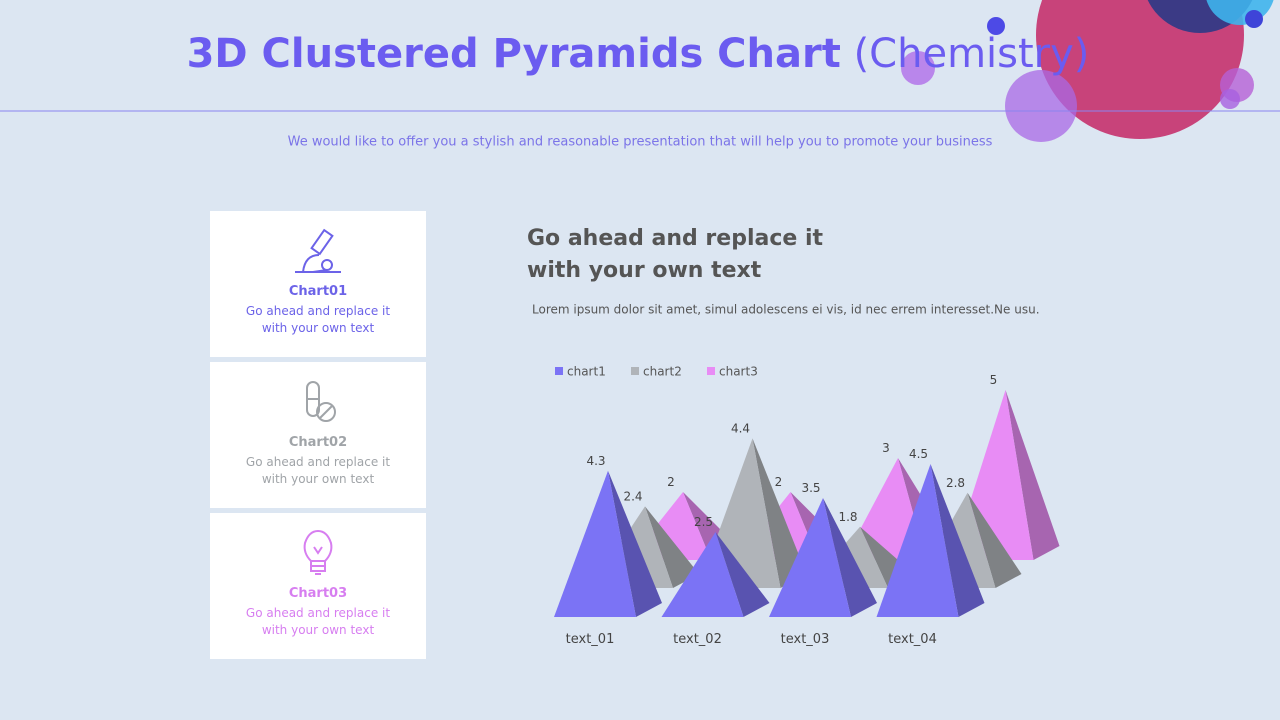 This screenshot has height=720, width=1280. I want to click on value-label: 5, so click(994, 380).